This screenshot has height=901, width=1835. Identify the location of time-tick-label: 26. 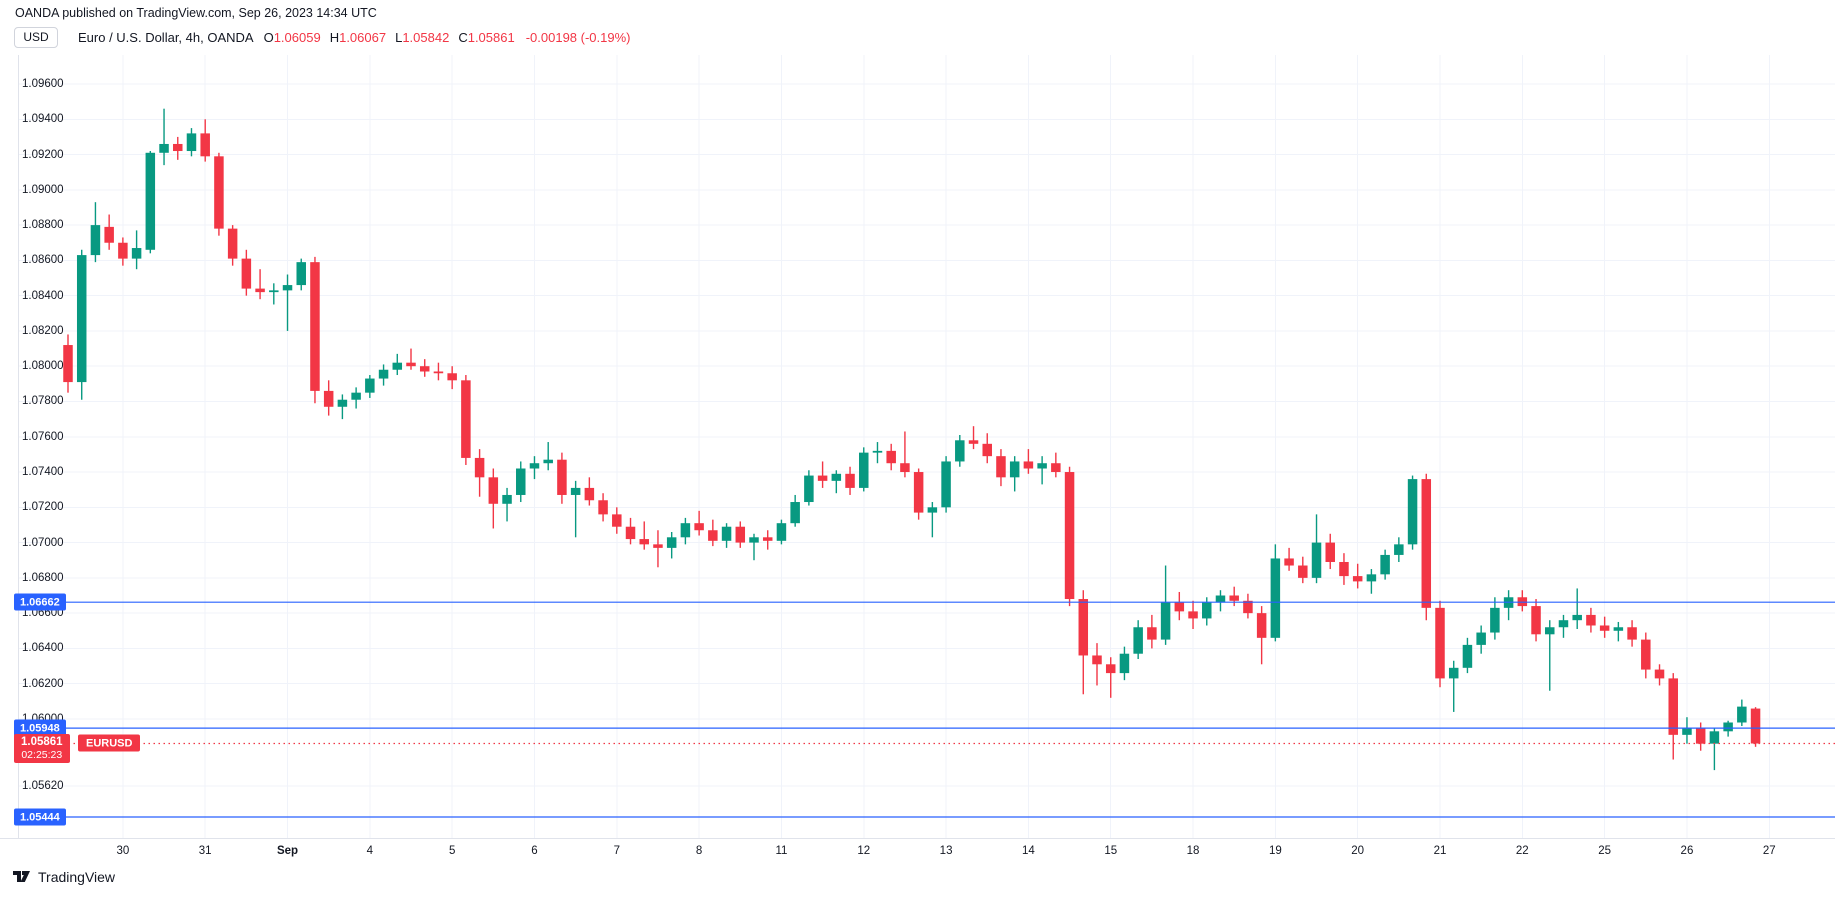
(1687, 851).